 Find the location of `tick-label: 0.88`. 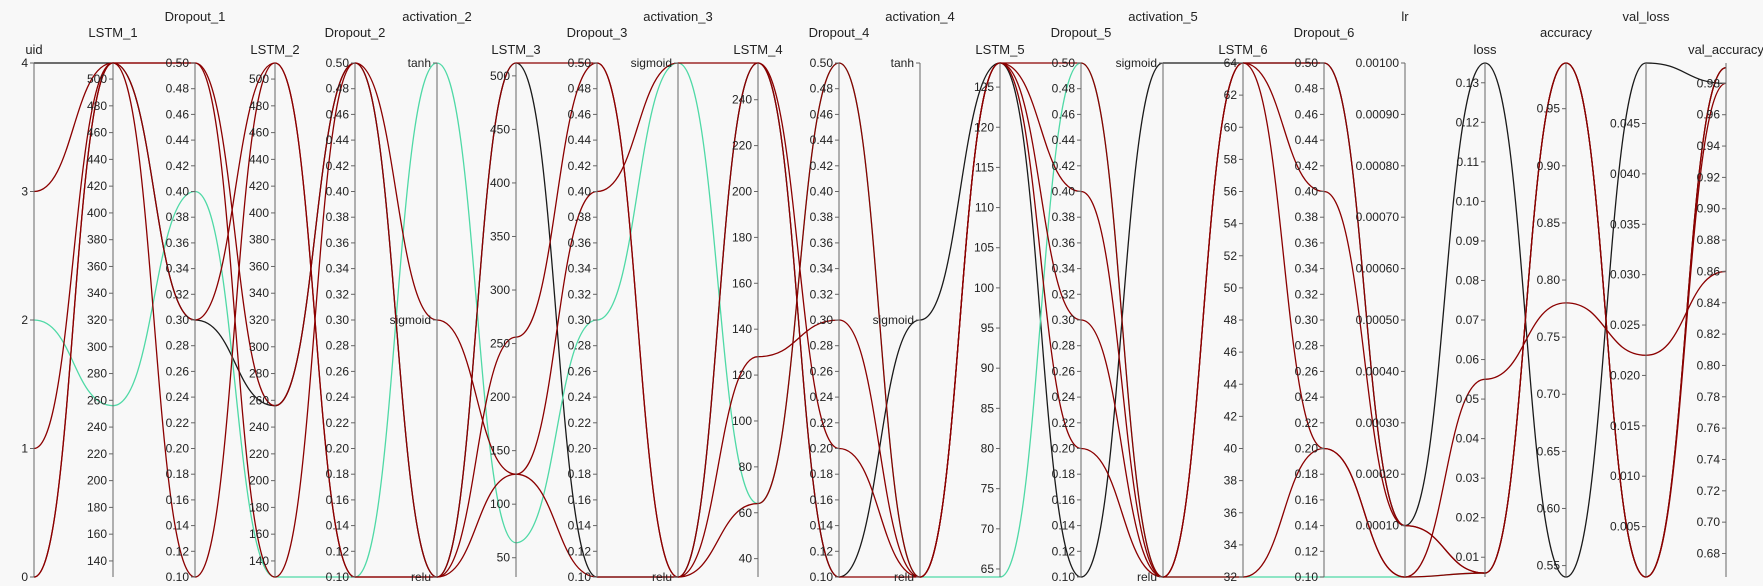

tick-label: 0.88 is located at coordinates (1709, 240).